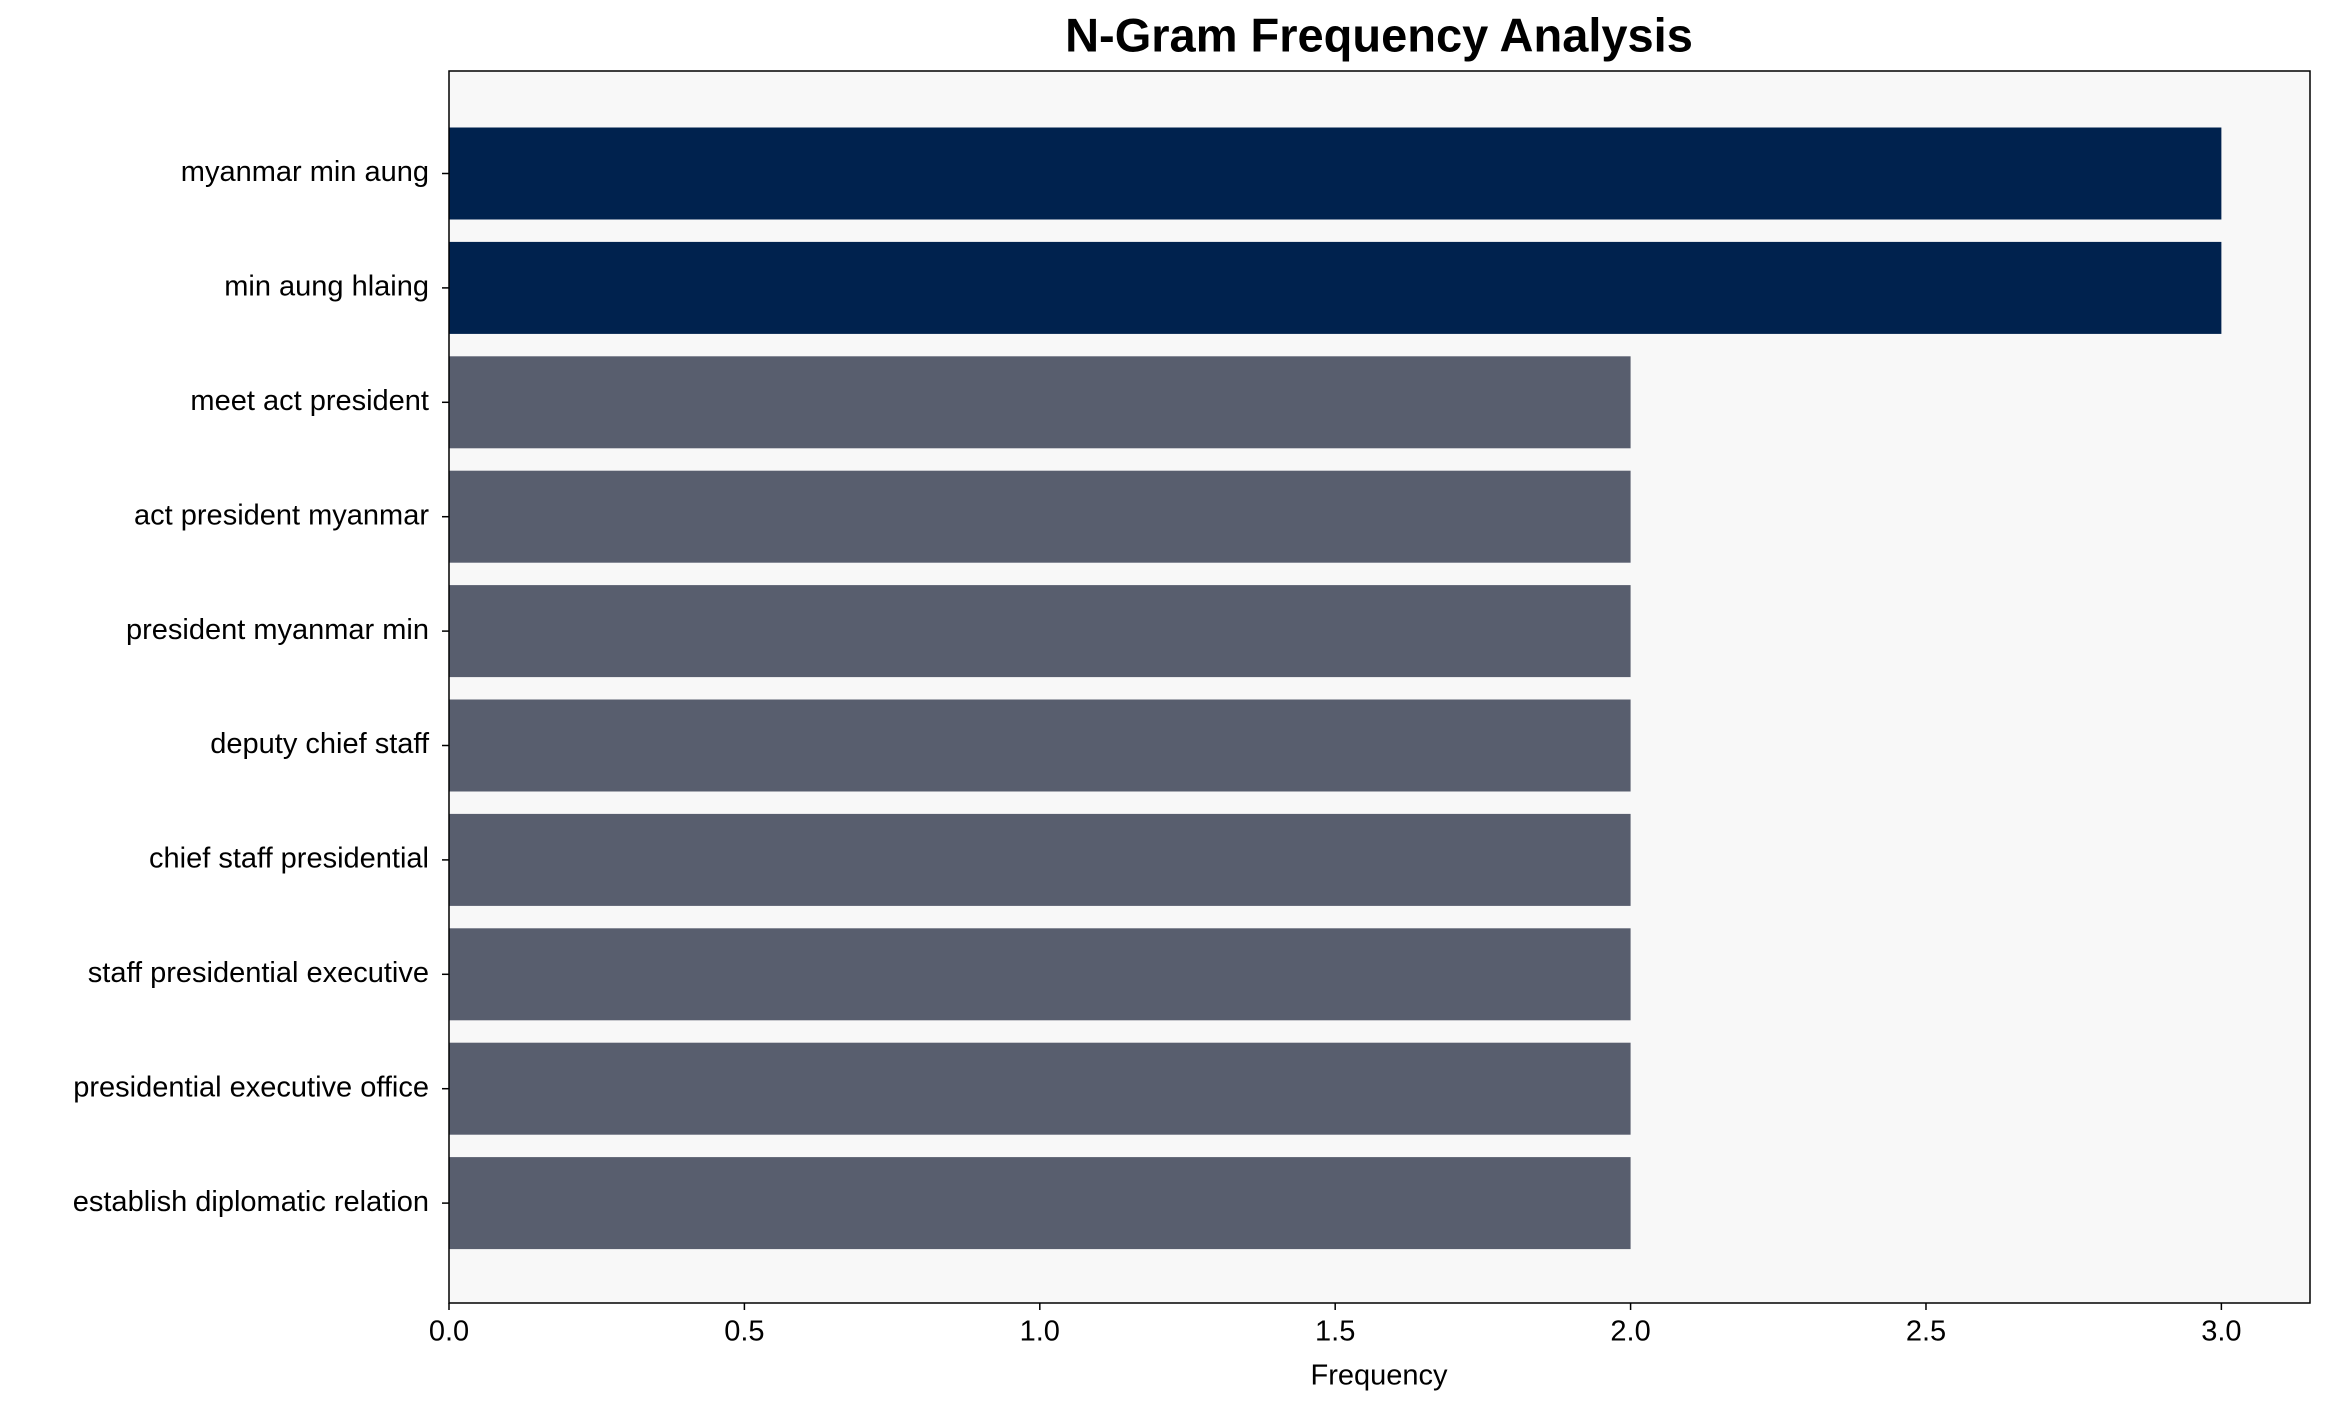 The height and width of the screenshot is (1414, 2329). What do you see at coordinates (1926, 1332) in the screenshot?
I see `x-tick-label: 2.5` at bounding box center [1926, 1332].